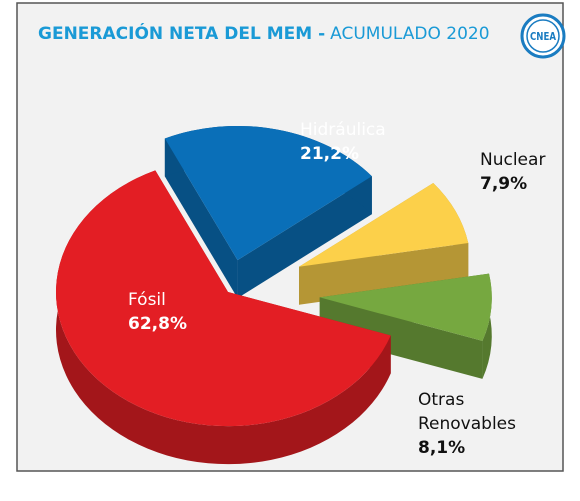 This screenshot has height=501, width=580. Describe the element at coordinates (512, 160) in the screenshot. I see `slice-label: Nuclear` at that location.